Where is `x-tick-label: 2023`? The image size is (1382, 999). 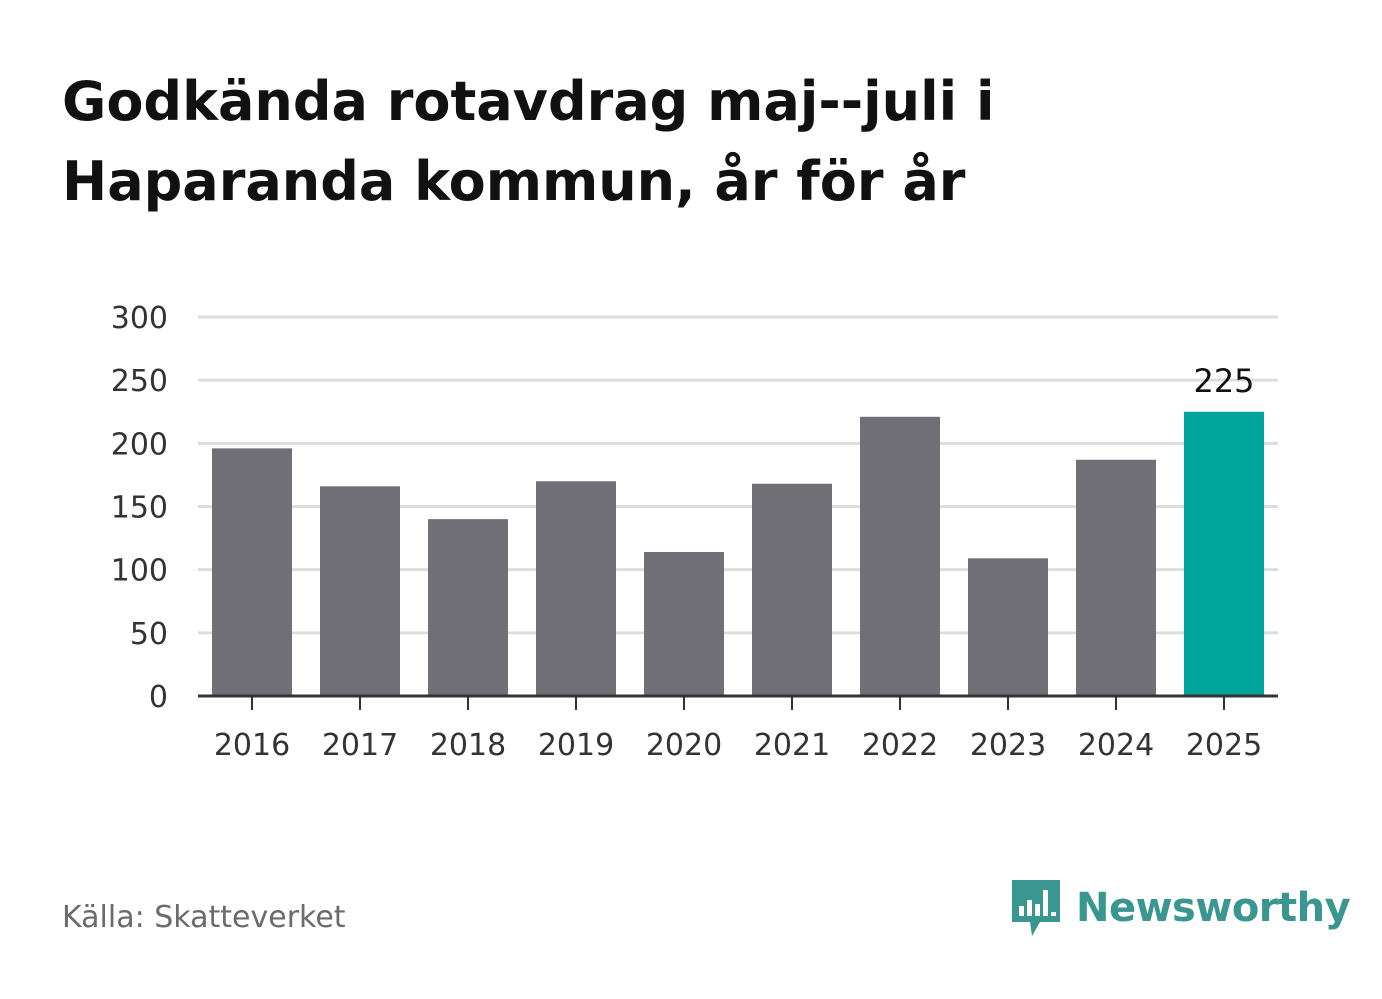 x-tick-label: 2023 is located at coordinates (1008, 745).